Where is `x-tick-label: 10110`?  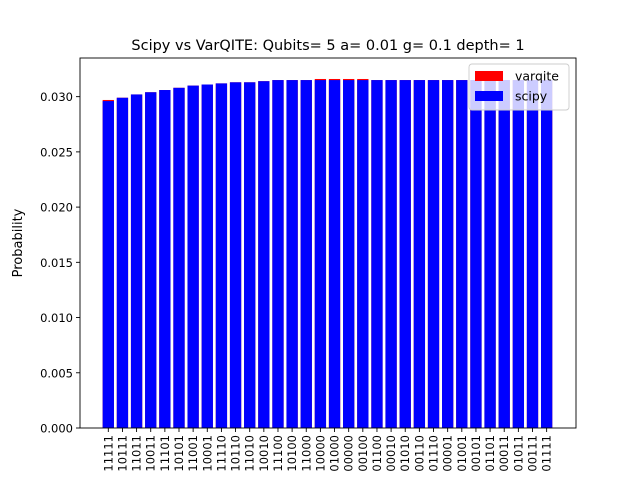
x-tick-label: 10110 is located at coordinates (236, 453).